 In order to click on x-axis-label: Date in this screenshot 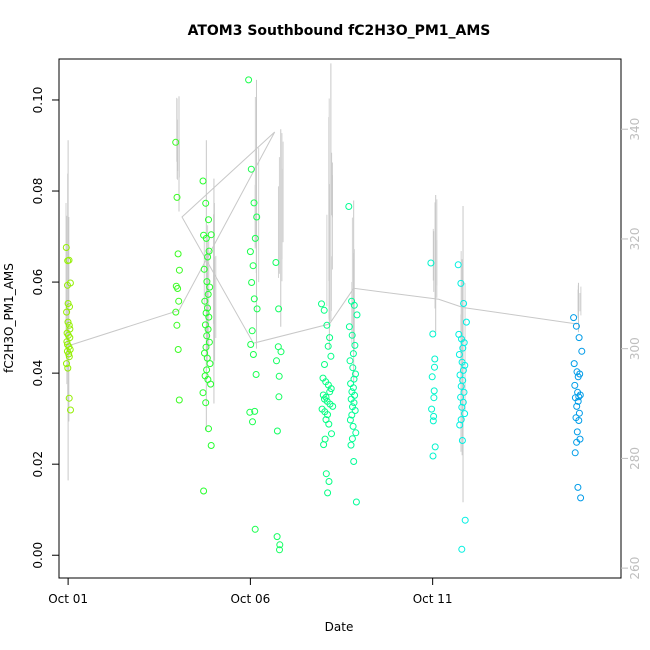, I will do `click(339, 627)`.